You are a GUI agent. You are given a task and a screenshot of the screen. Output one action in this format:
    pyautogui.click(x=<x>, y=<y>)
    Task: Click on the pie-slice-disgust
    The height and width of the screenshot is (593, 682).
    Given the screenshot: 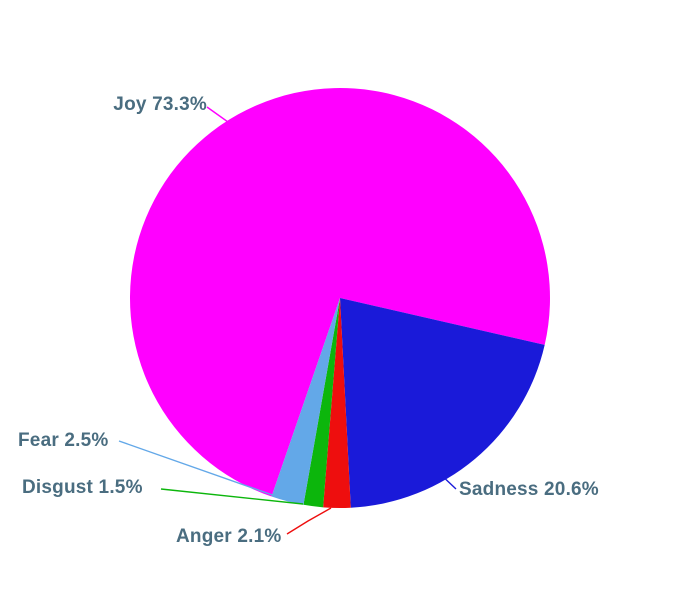 What is the action you would take?
    pyautogui.click(x=321, y=403)
    